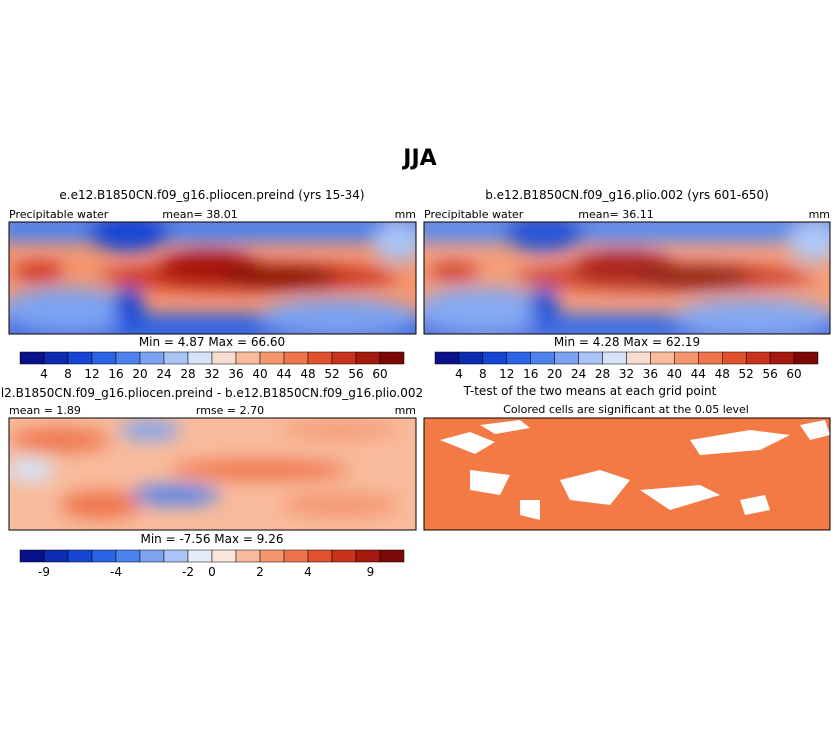 The width and height of the screenshot is (839, 733). Describe the element at coordinates (627, 342) in the screenshot. I see `stats-label: Min = 4.28 Max = 62.19` at that location.